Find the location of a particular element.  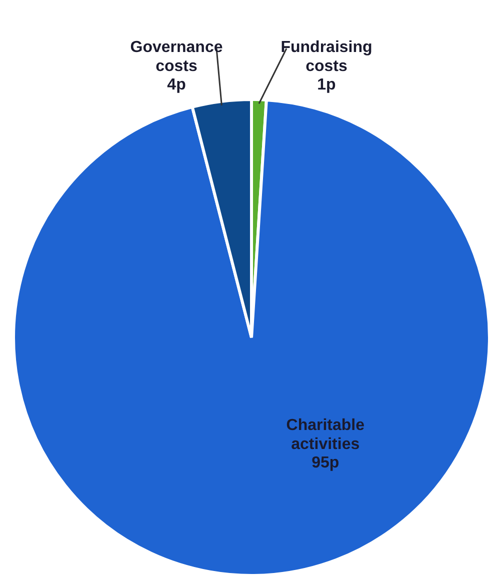

slice-label: Governance costs is located at coordinates (176, 57).